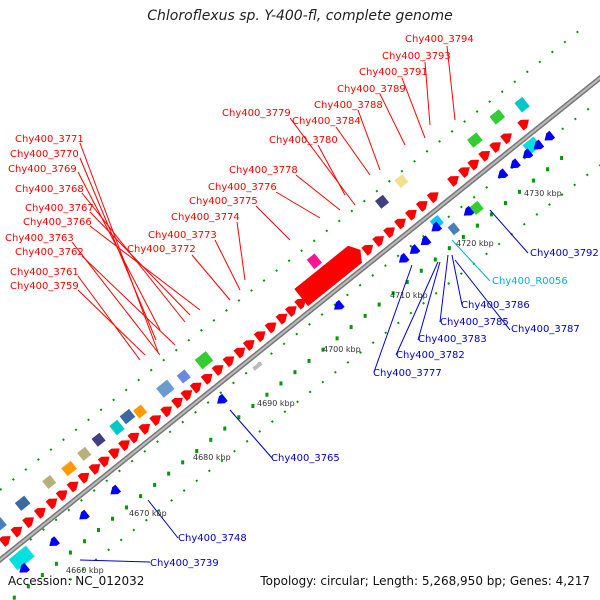 The height and width of the screenshot is (600, 600). I want to click on gene-label-3739: Chy400_3739, so click(184, 563).